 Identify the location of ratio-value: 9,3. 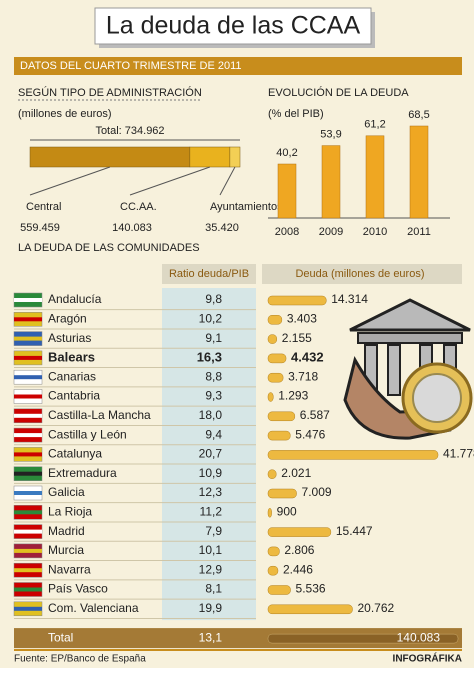
(213, 396).